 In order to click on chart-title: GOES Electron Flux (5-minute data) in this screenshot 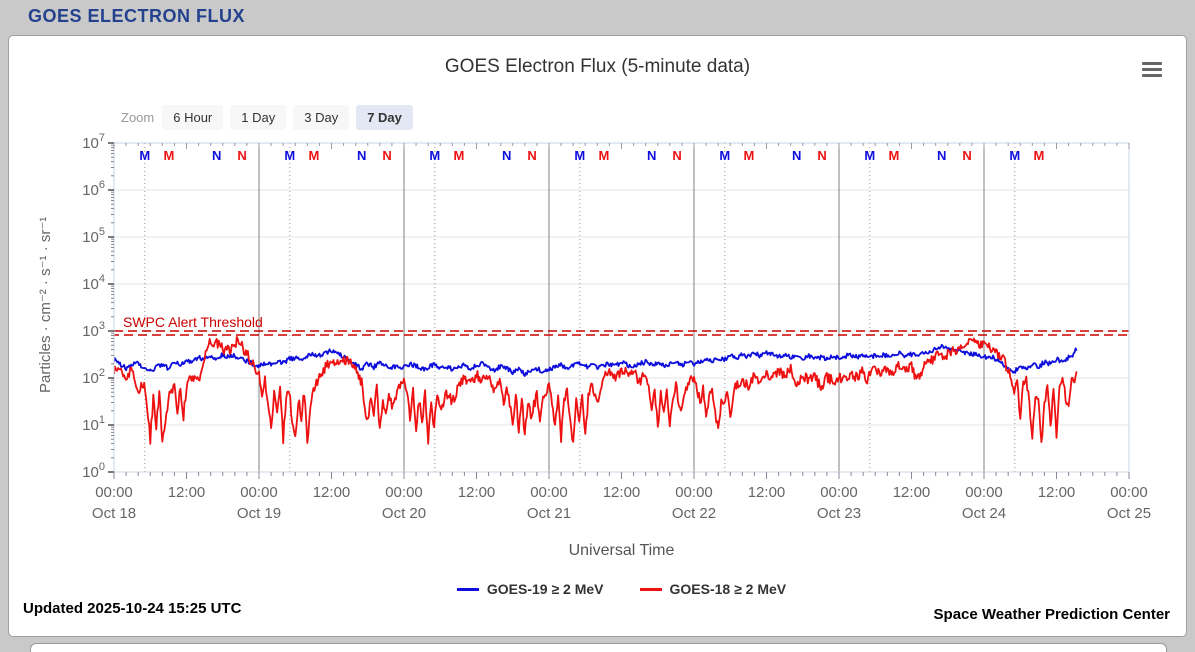, I will do `click(597, 66)`.